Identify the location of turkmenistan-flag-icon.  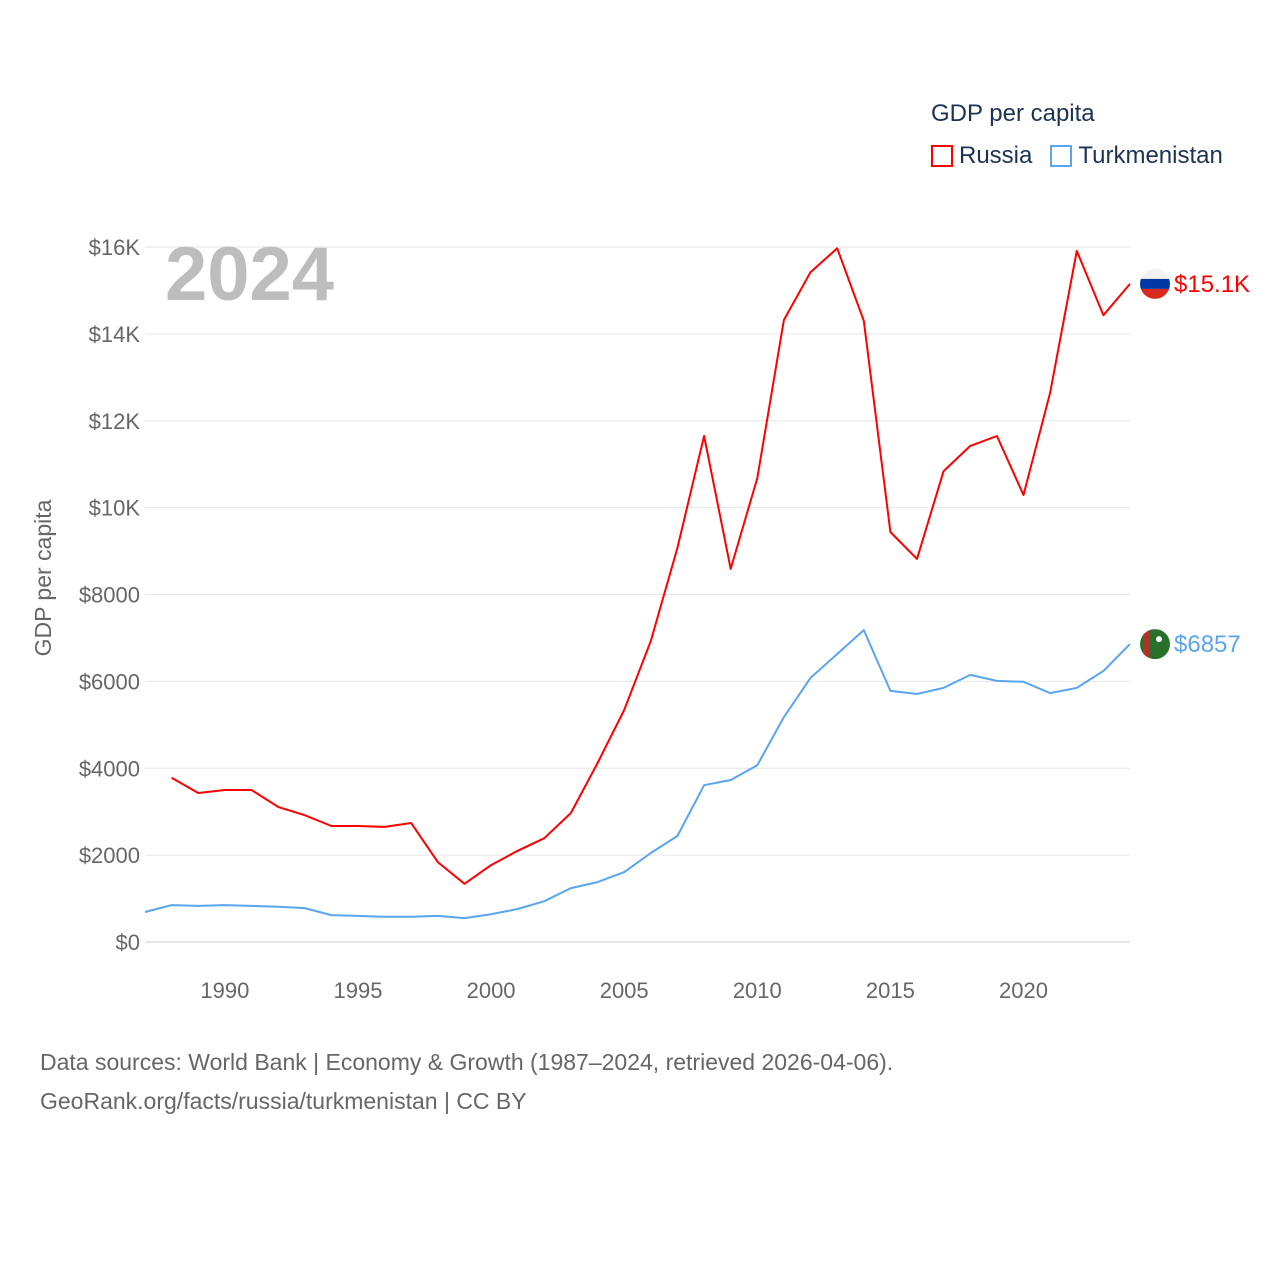
(1155, 644).